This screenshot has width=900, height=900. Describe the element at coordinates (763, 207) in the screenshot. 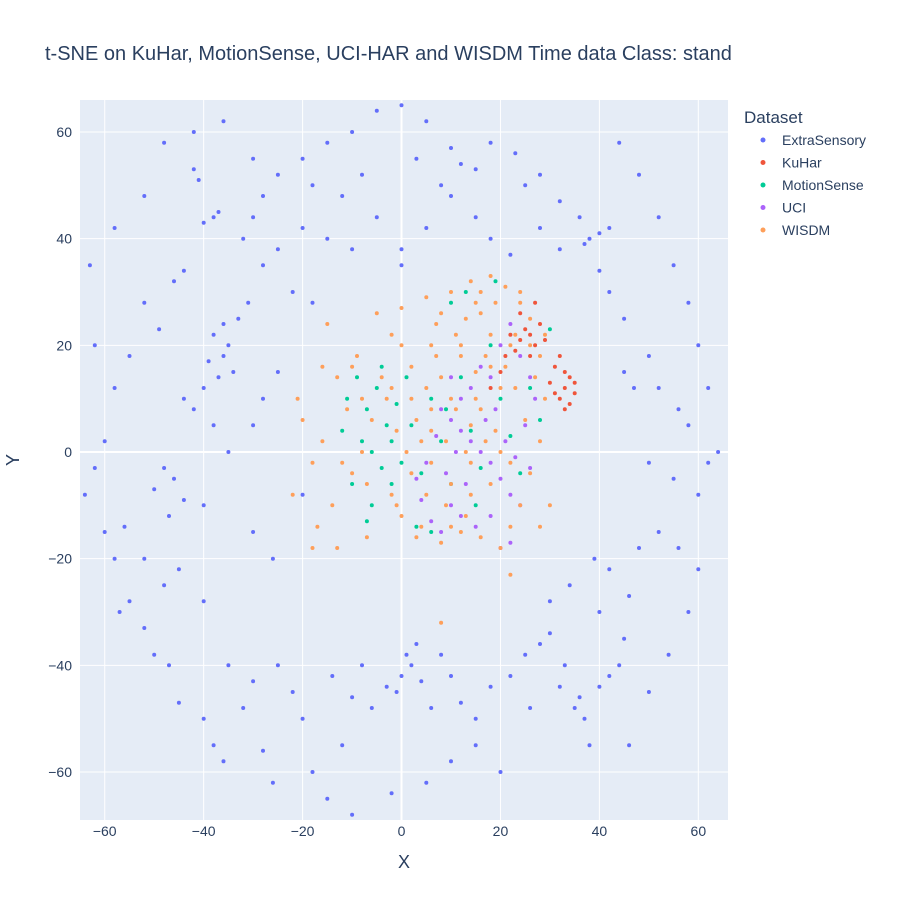

I see `legend-marker-uci` at that location.